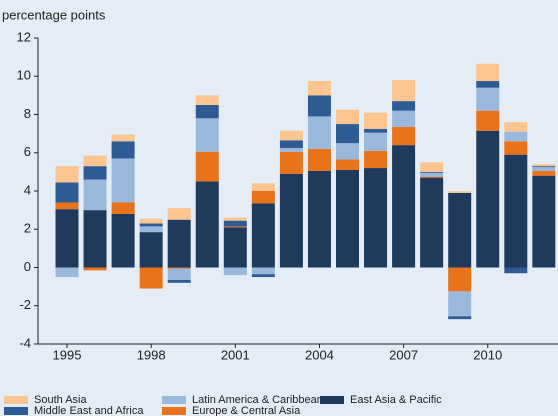  I want to click on y-tick-label: 0, so click(27, 266).